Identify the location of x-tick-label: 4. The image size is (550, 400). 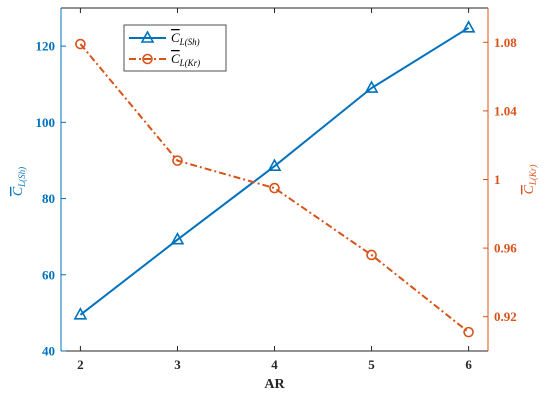
(274, 364).